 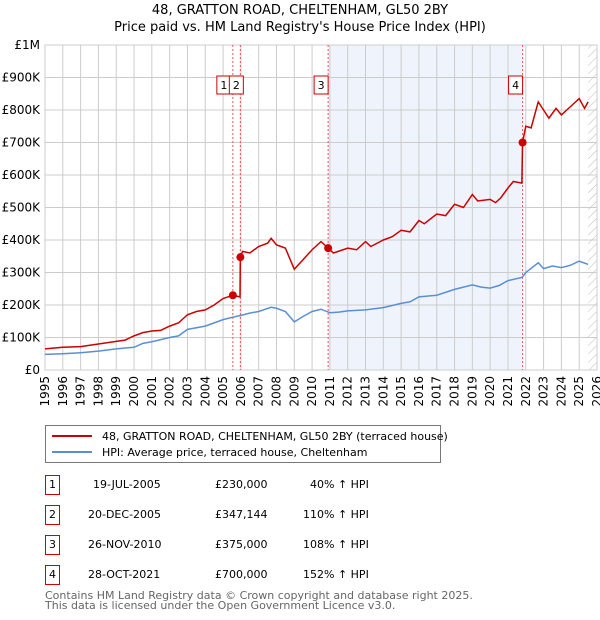 What do you see at coordinates (294, 391) in the screenshot?
I see `x-tick-label: 2009` at bounding box center [294, 391].